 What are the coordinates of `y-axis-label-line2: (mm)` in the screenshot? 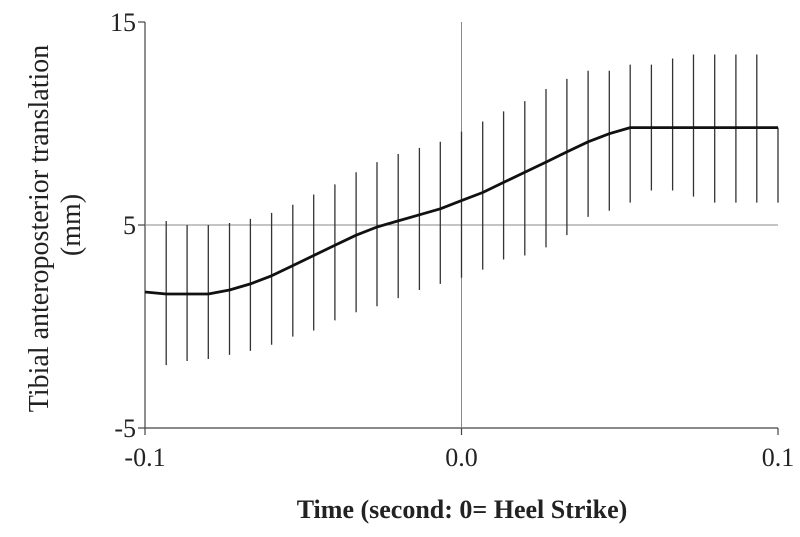 It's located at (71, 225).